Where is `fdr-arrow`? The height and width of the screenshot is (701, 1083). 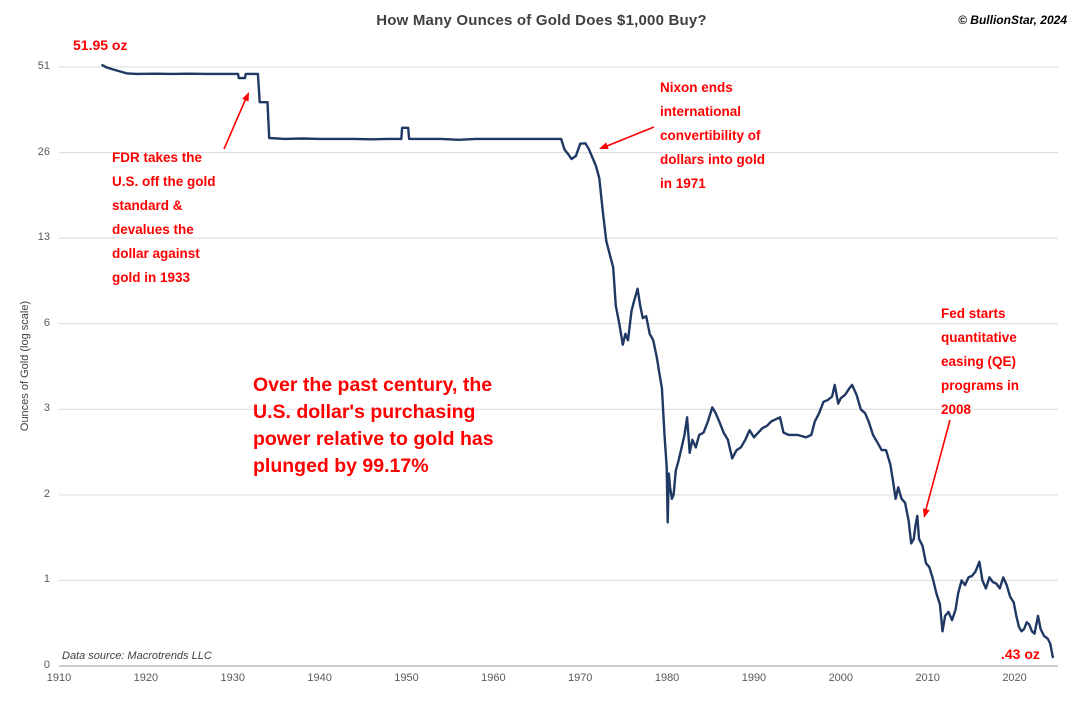
fdr-arrow is located at coordinates (235, 122).